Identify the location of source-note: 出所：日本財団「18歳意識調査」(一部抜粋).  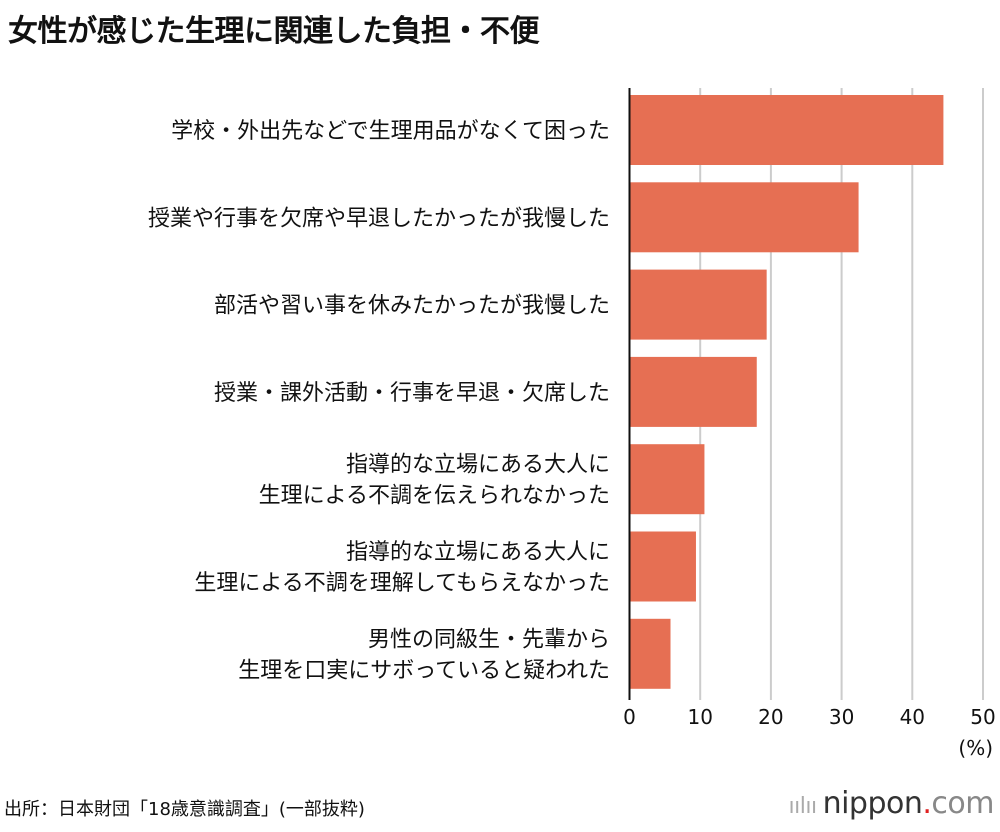
(184, 809).